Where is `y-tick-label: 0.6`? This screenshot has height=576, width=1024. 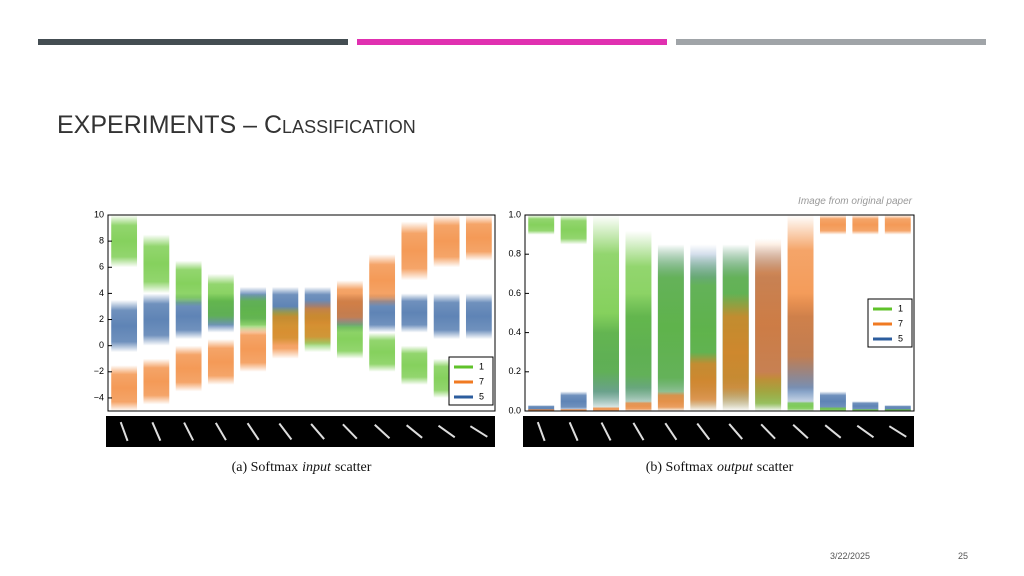 y-tick-label: 0.6 is located at coordinates (514, 293).